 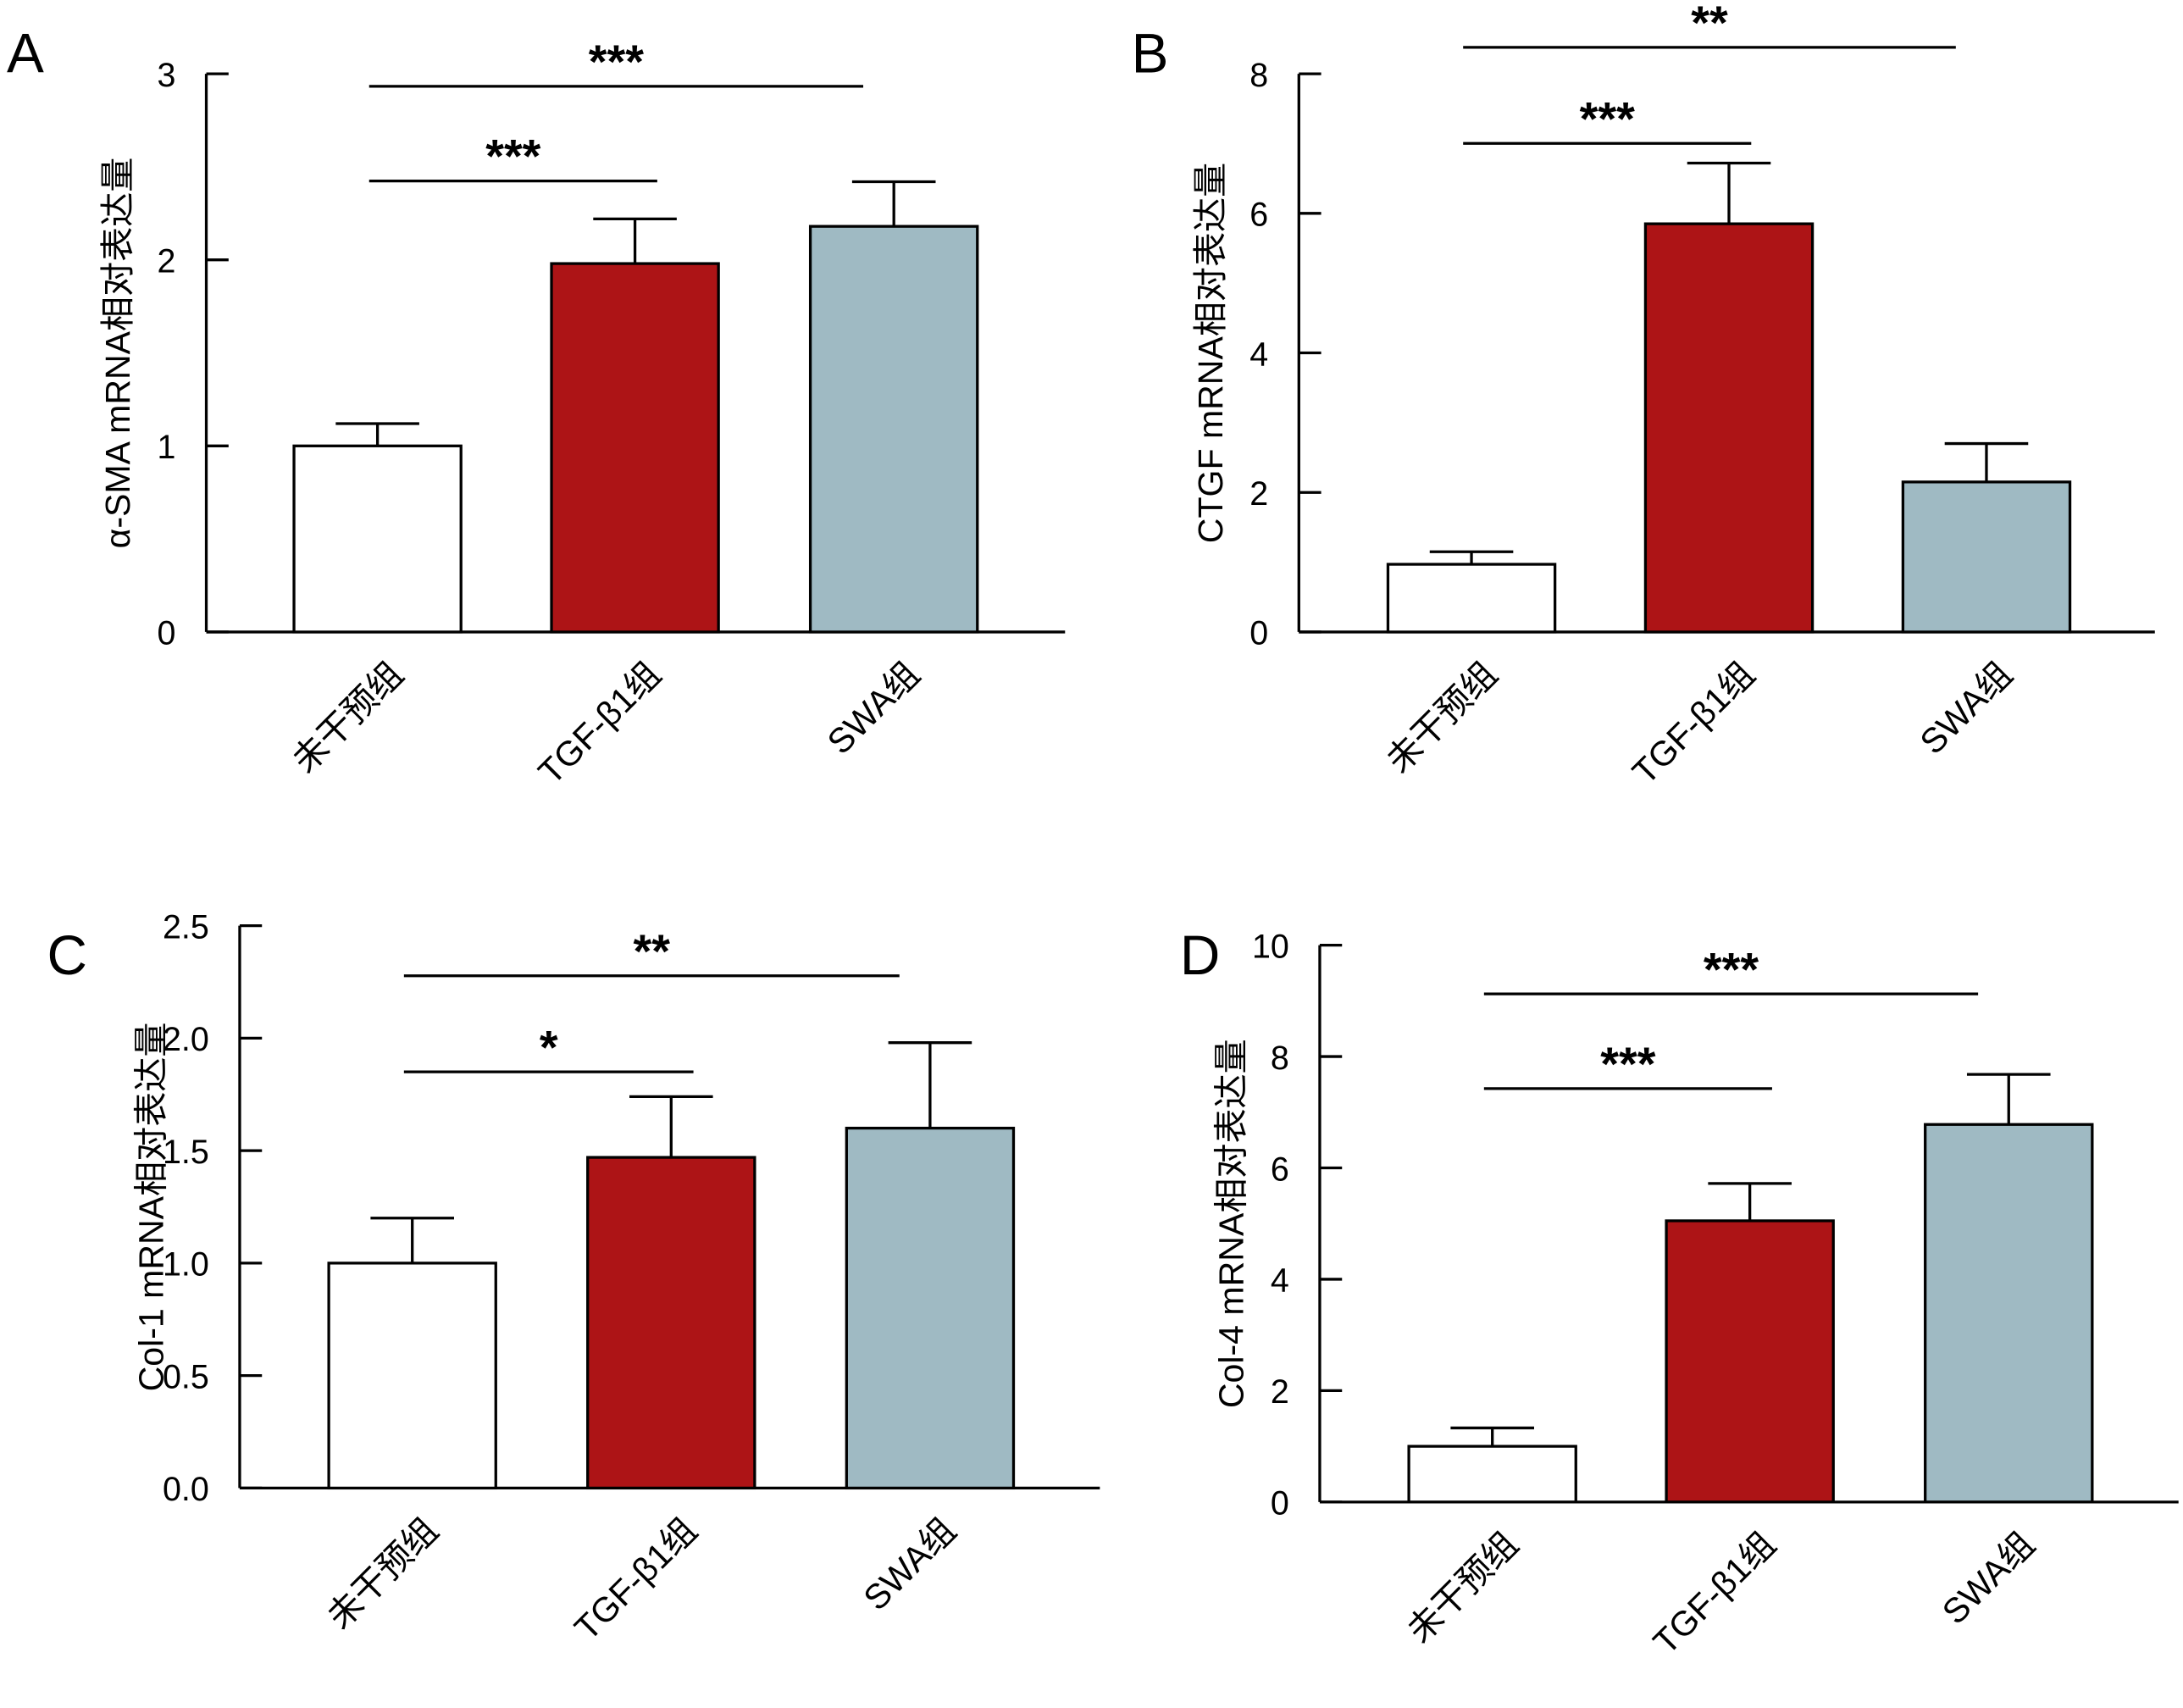 What do you see at coordinates (1150, 53) in the screenshot?
I see `panel-letter: B` at bounding box center [1150, 53].